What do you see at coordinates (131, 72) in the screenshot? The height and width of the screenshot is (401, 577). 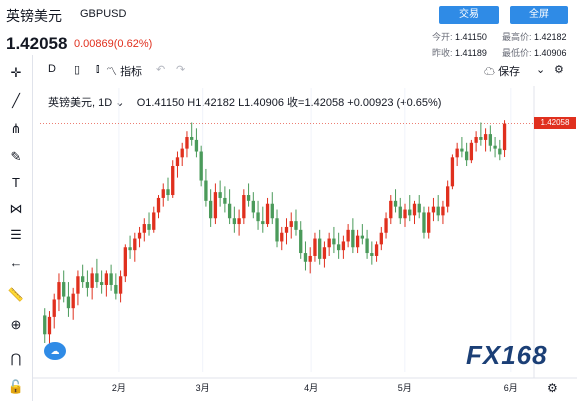 I see `indicators-label: 指标` at bounding box center [131, 72].